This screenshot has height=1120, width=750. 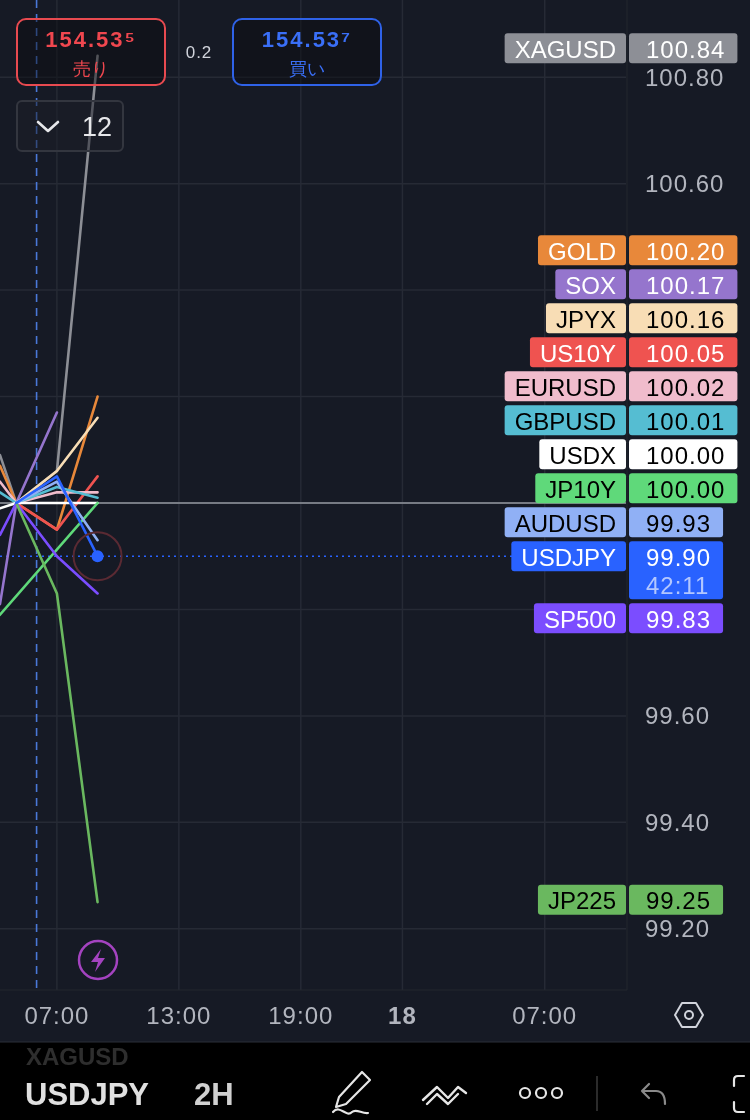 I want to click on legend-label: XAGUSD, so click(x=565, y=49).